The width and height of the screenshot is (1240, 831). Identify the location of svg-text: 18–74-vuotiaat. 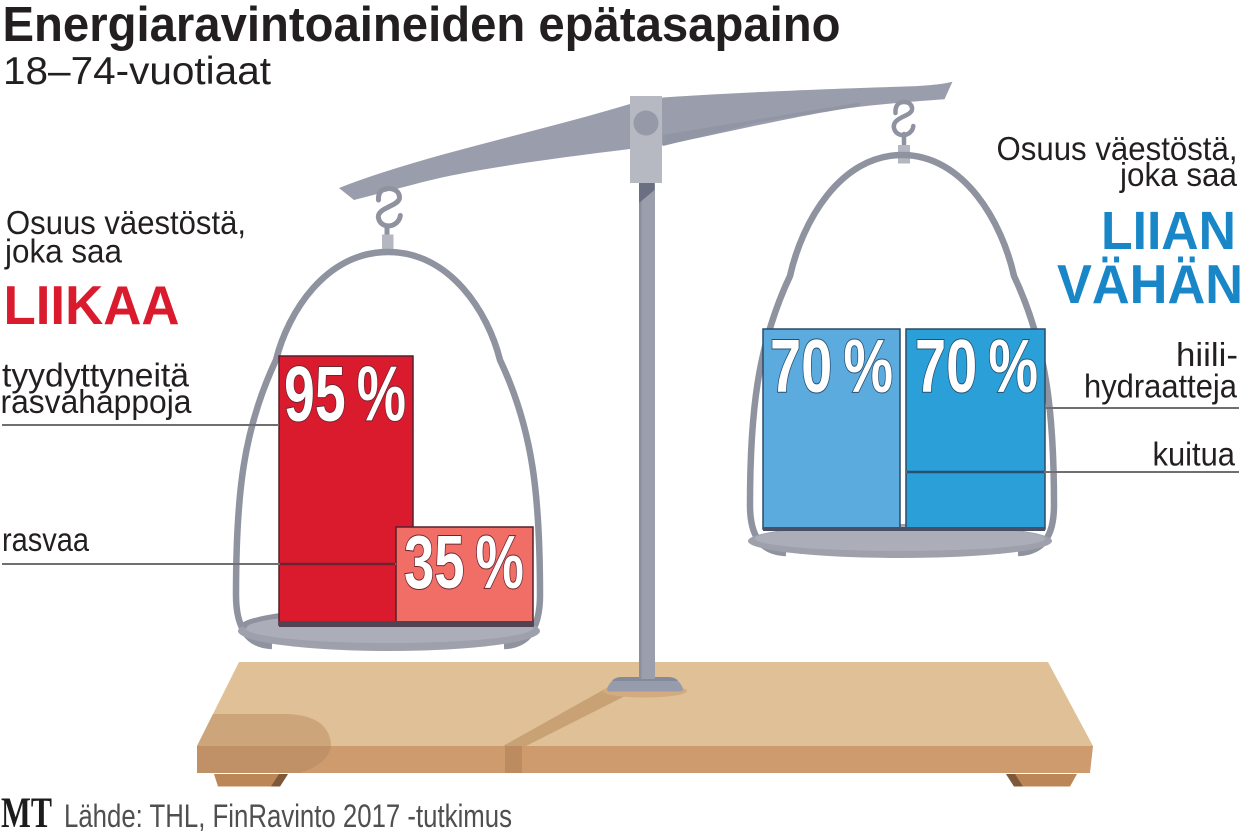
(137, 71).